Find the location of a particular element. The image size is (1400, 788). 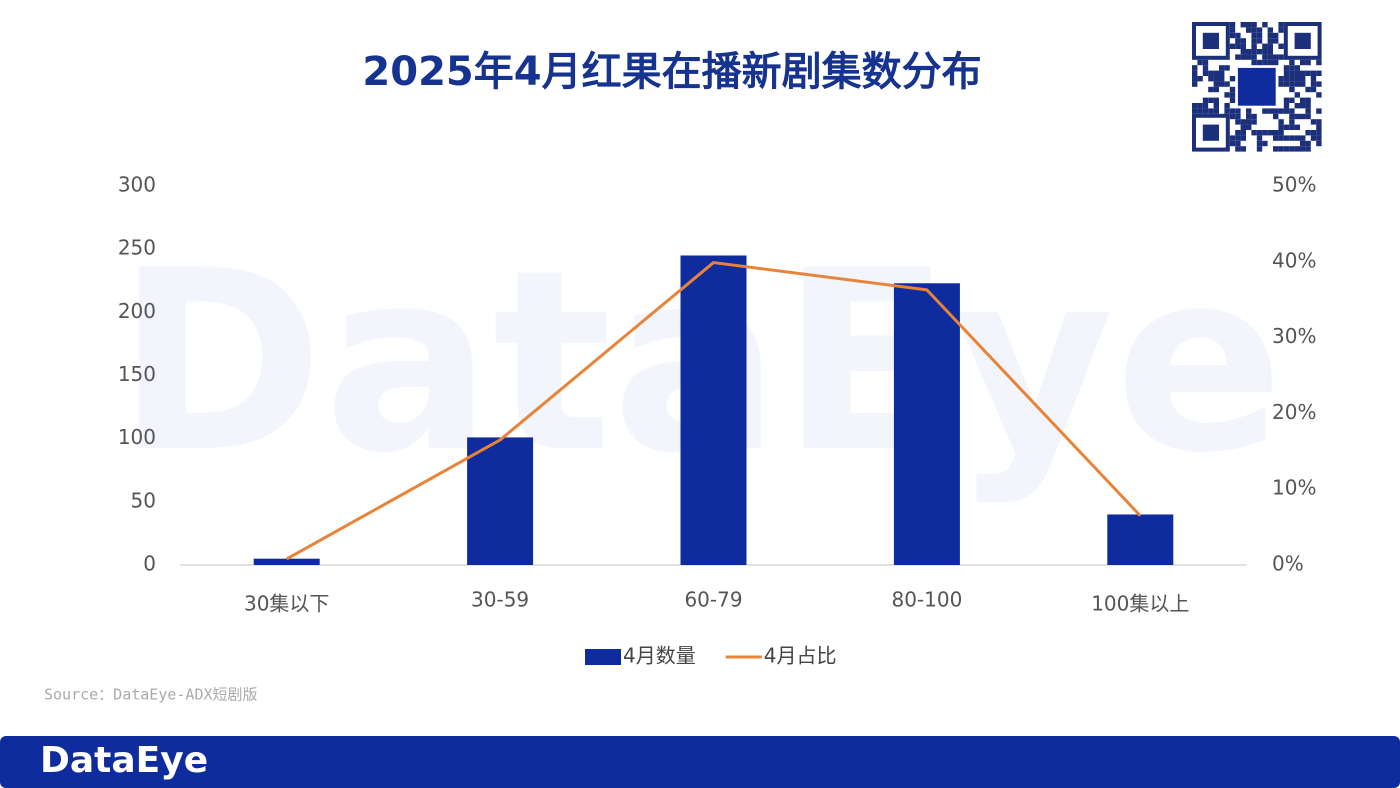

legend-label: 4月占比 is located at coordinates (800, 656).